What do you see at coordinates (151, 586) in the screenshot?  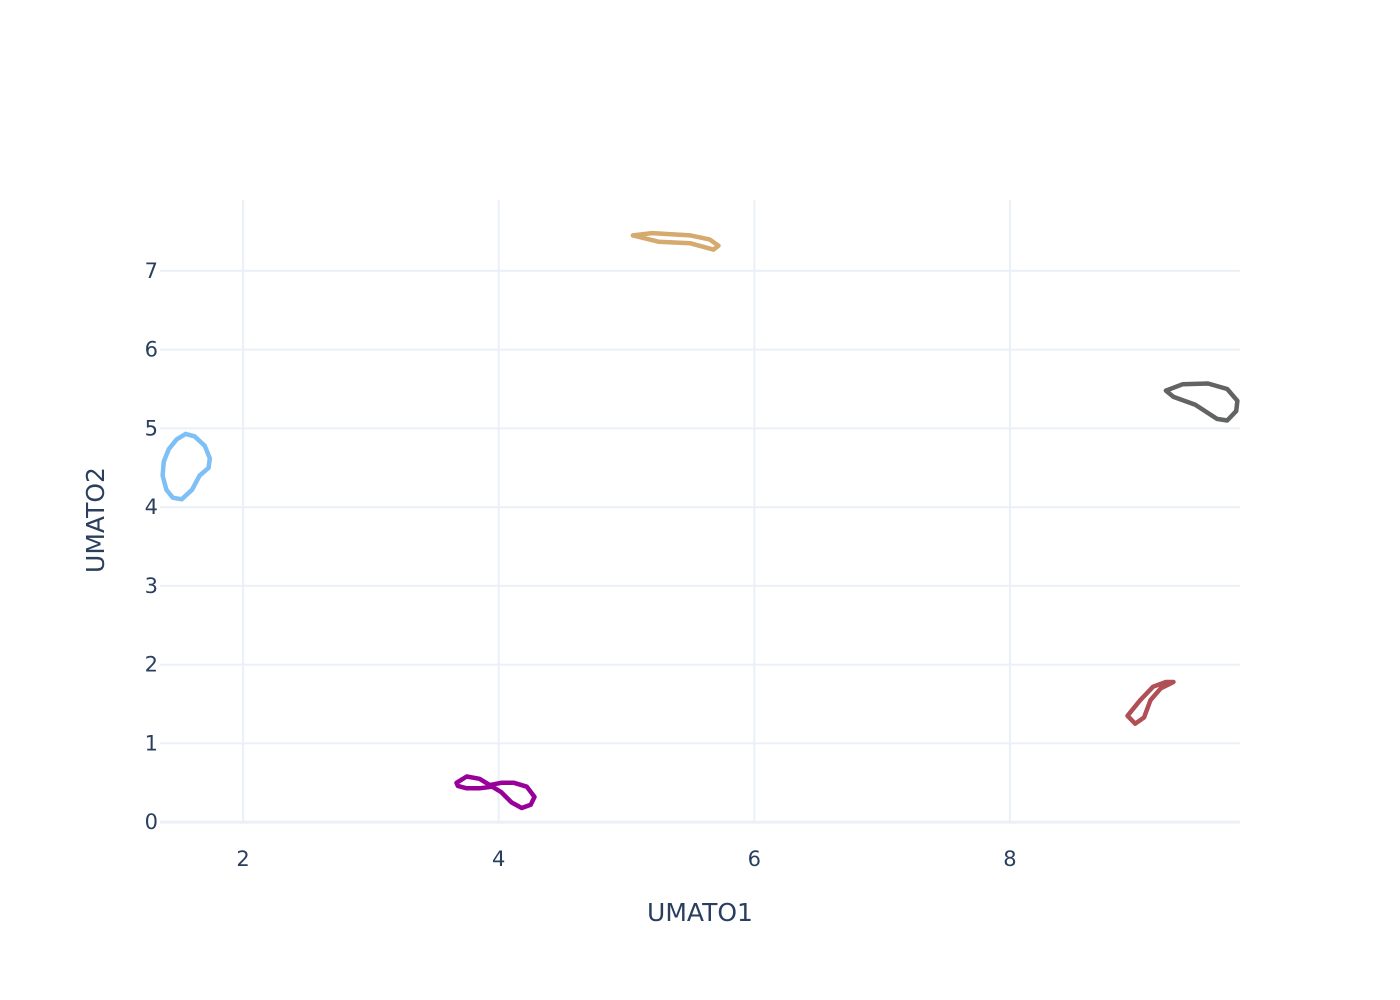 I see `y-tick-label: 3` at bounding box center [151, 586].